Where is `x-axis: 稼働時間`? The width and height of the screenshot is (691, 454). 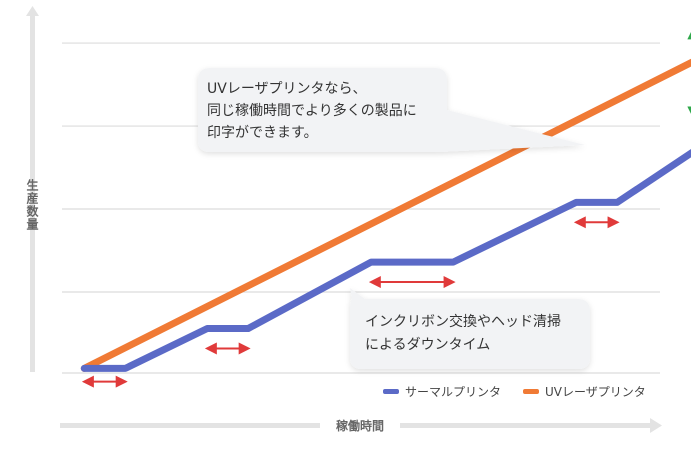 x-axis: 稼働時間 is located at coordinates (361, 426).